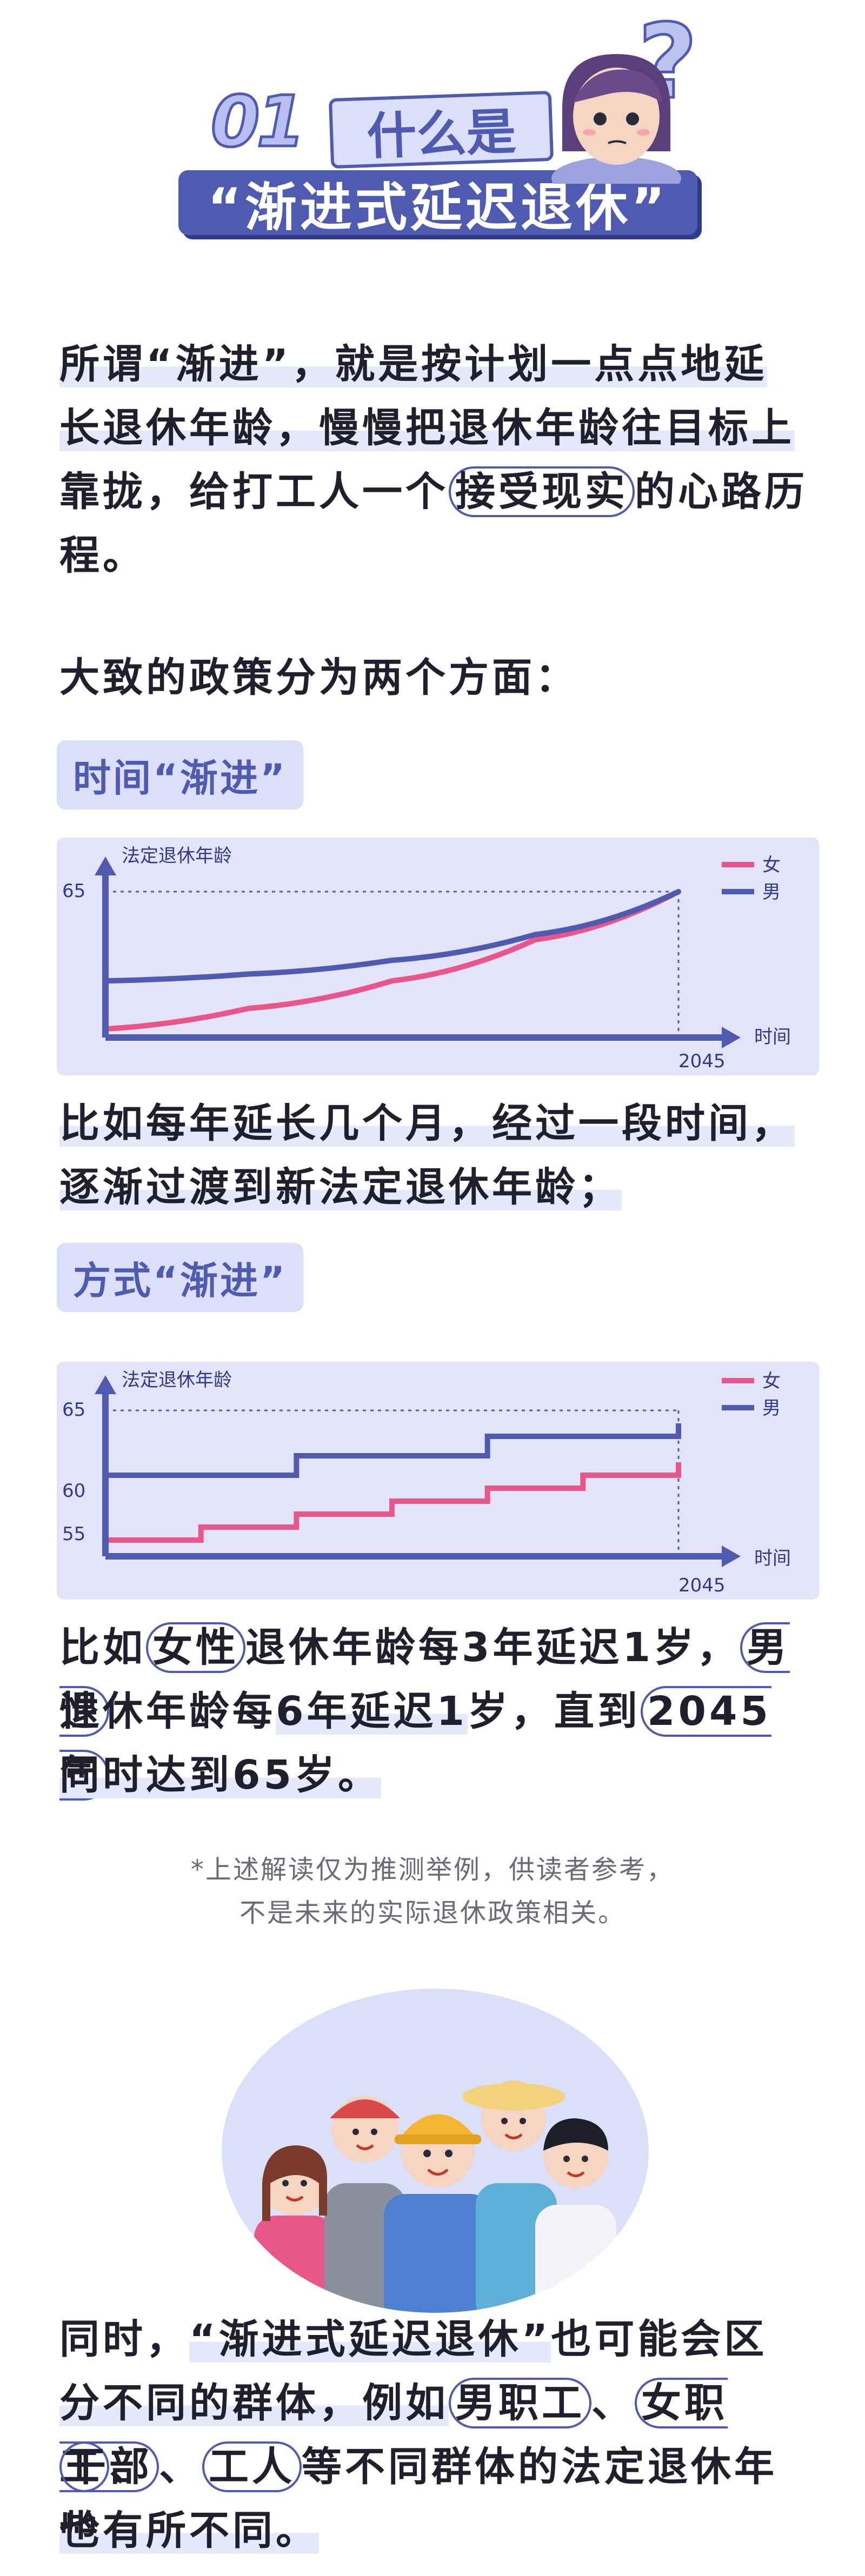 Image resolution: width=865 pixels, height=2576 pixels. Describe the element at coordinates (613, 2403) in the screenshot. I see `closing-2-sep: 、` at that location.